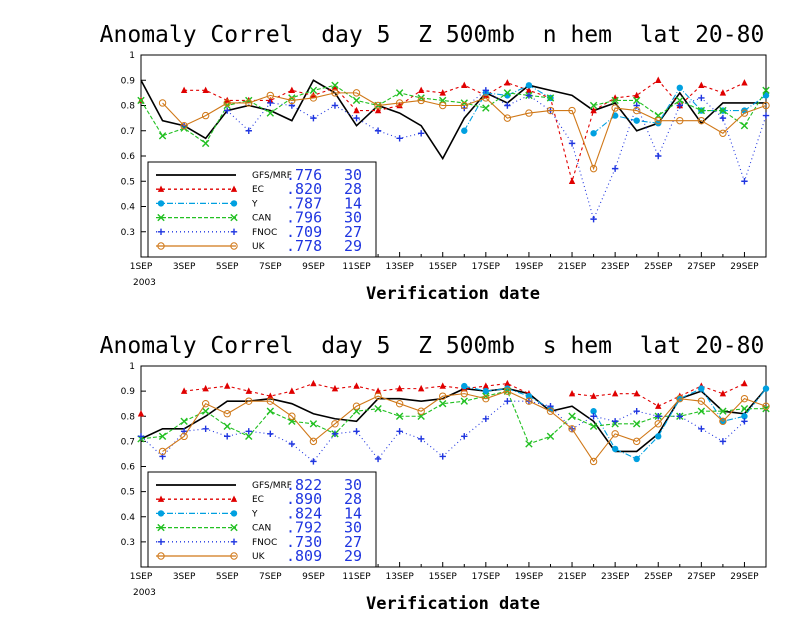 Image resolution: width=800 pixels, height=622 pixels. I want to click on legend-name: FNOC, so click(264, 543).